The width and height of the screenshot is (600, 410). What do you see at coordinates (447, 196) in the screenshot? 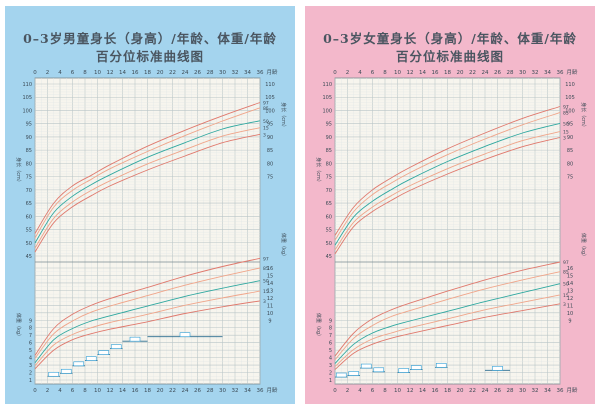
I see `length-curve-p3` at bounding box center [447, 196].